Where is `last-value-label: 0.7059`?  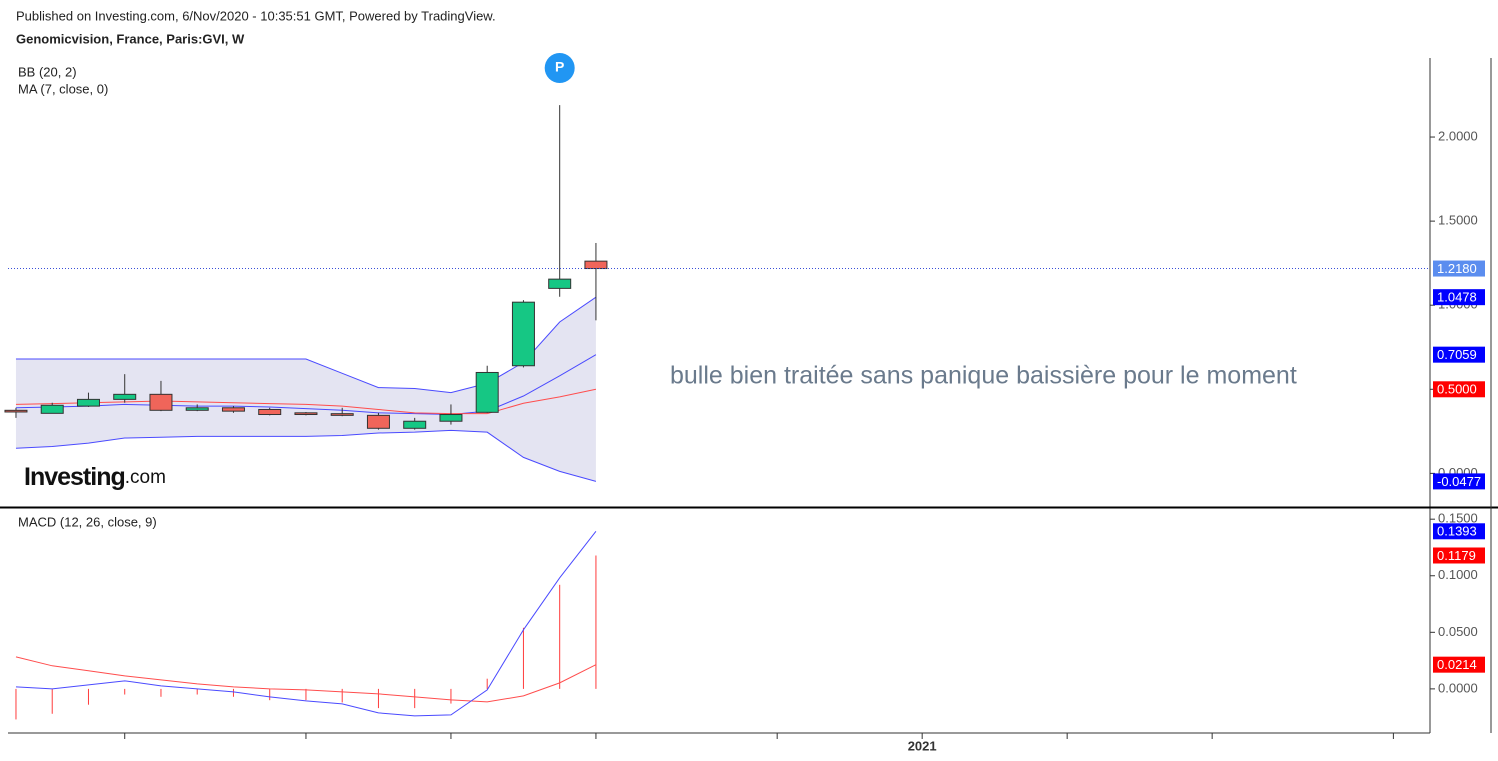
last-value-label: 0.7059 is located at coordinates (1457, 354).